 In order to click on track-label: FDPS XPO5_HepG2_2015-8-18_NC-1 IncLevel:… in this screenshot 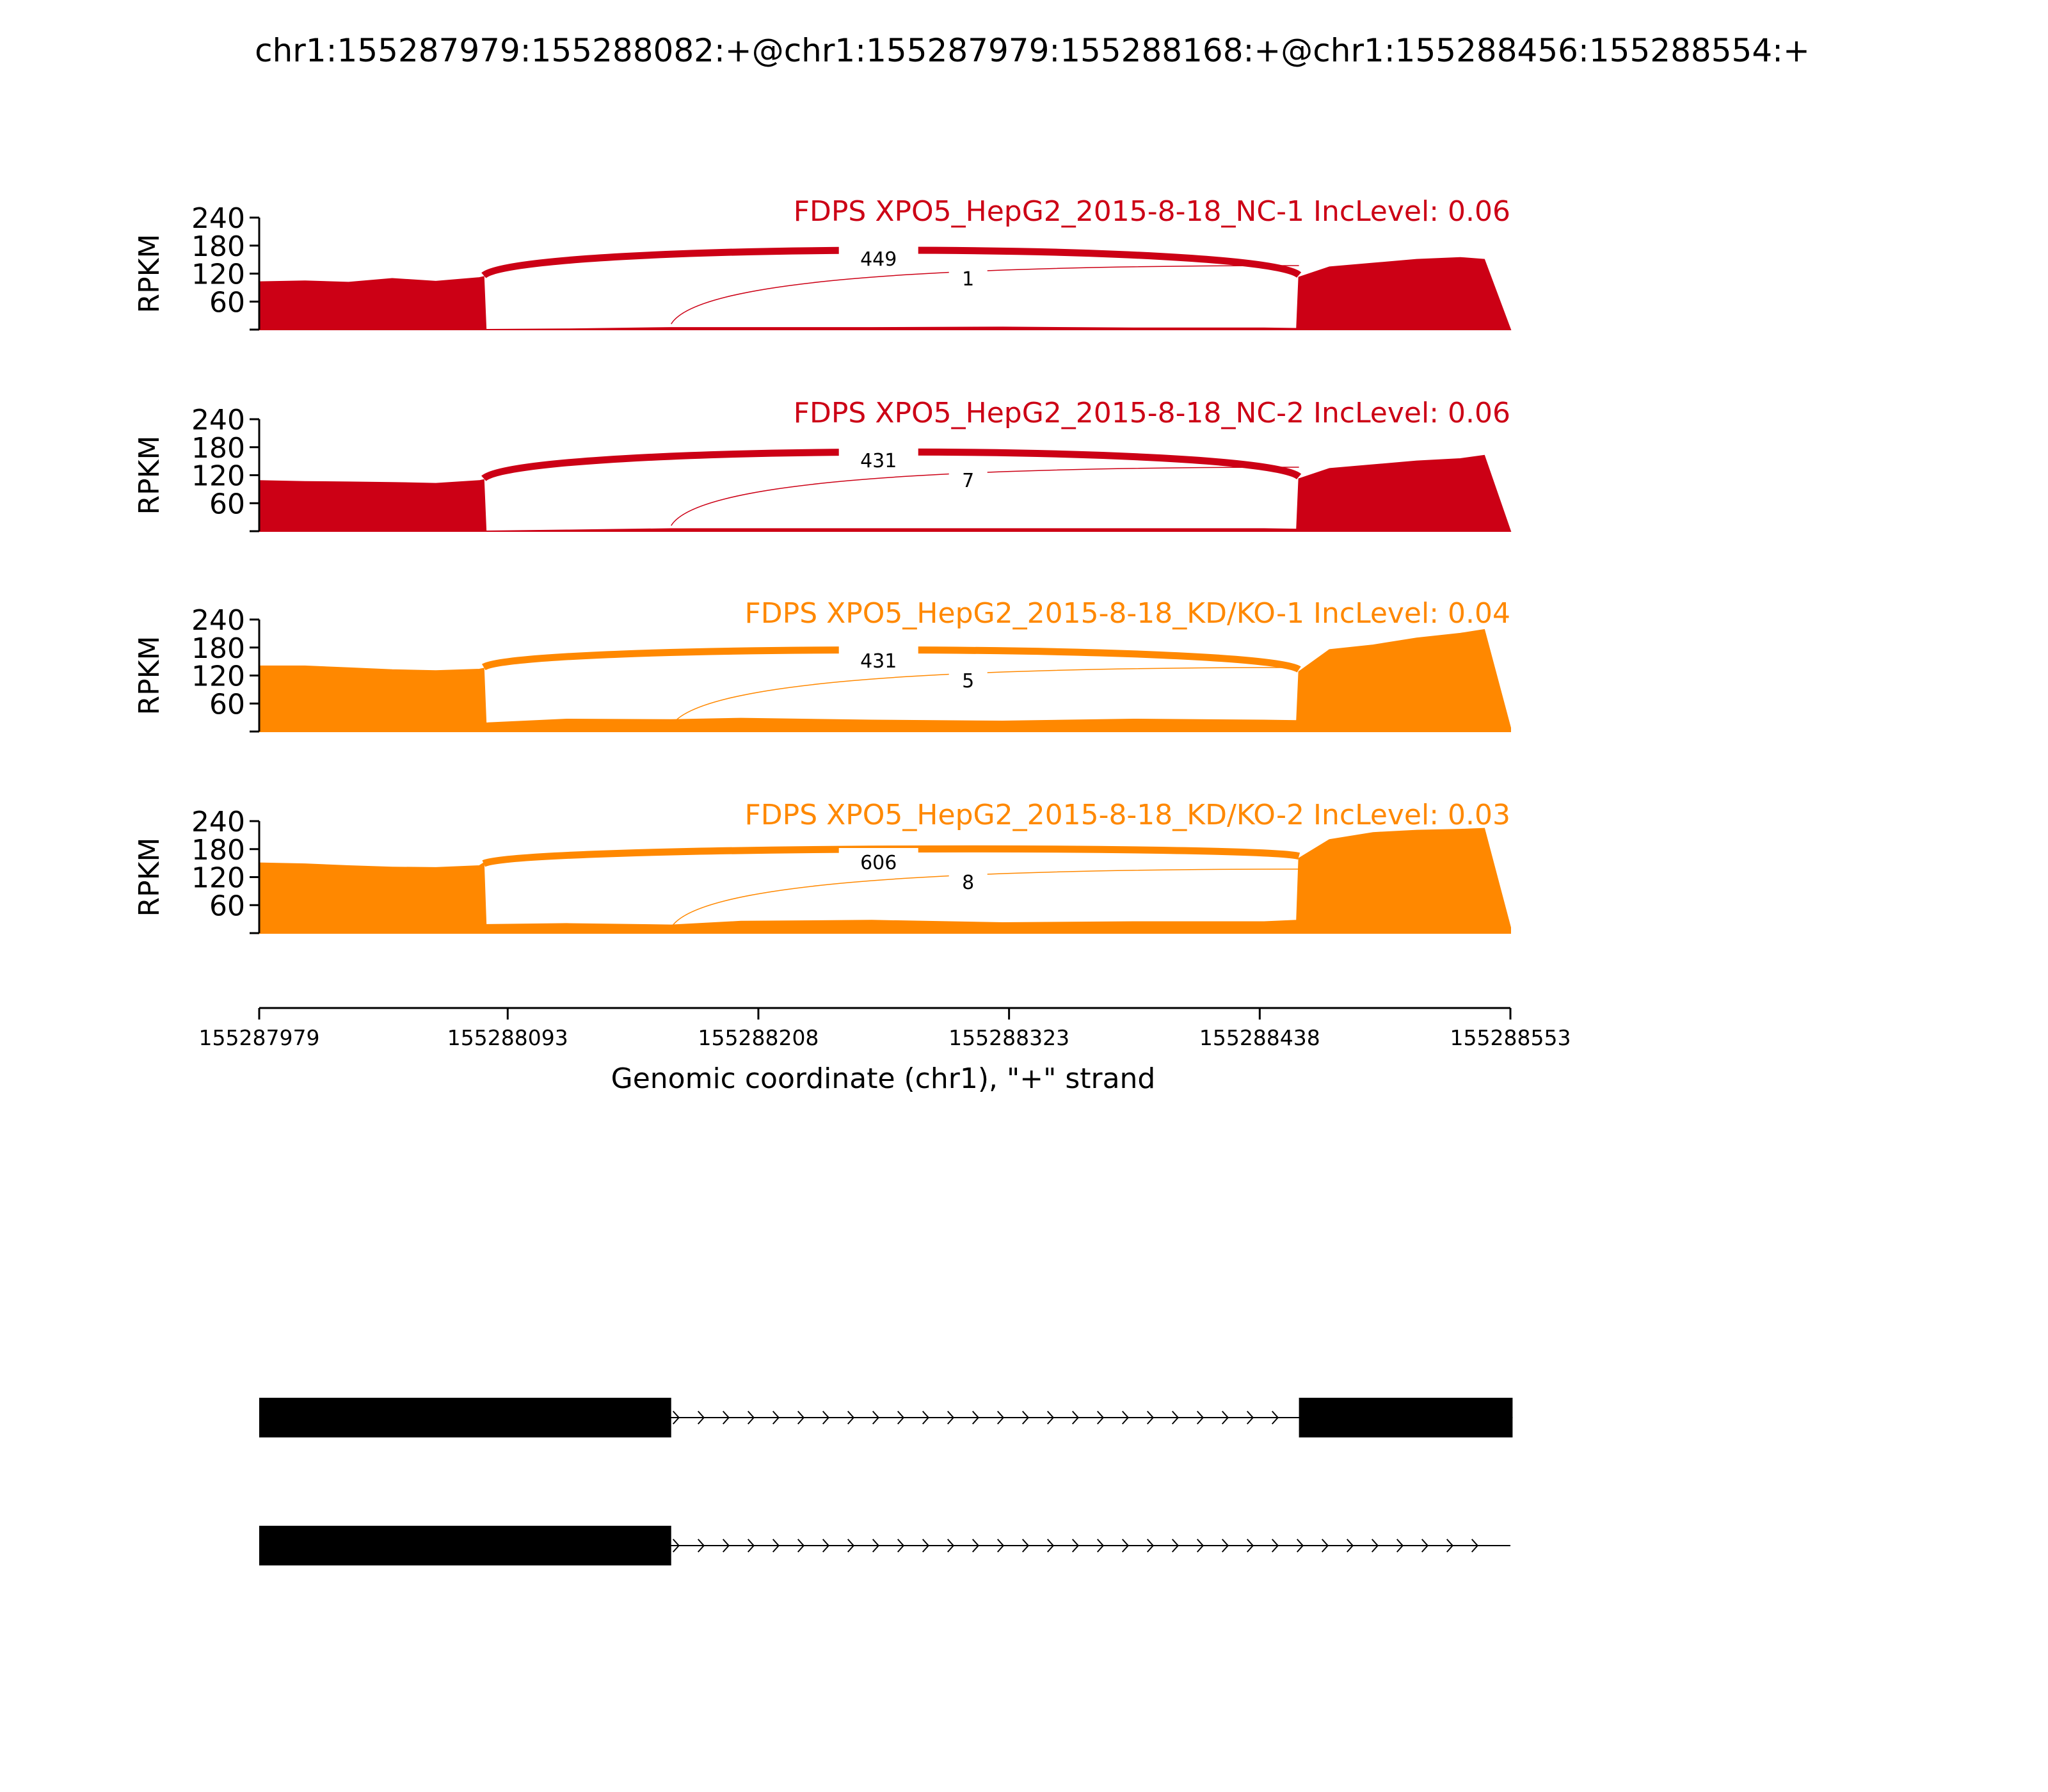, I will do `click(1152, 211)`.